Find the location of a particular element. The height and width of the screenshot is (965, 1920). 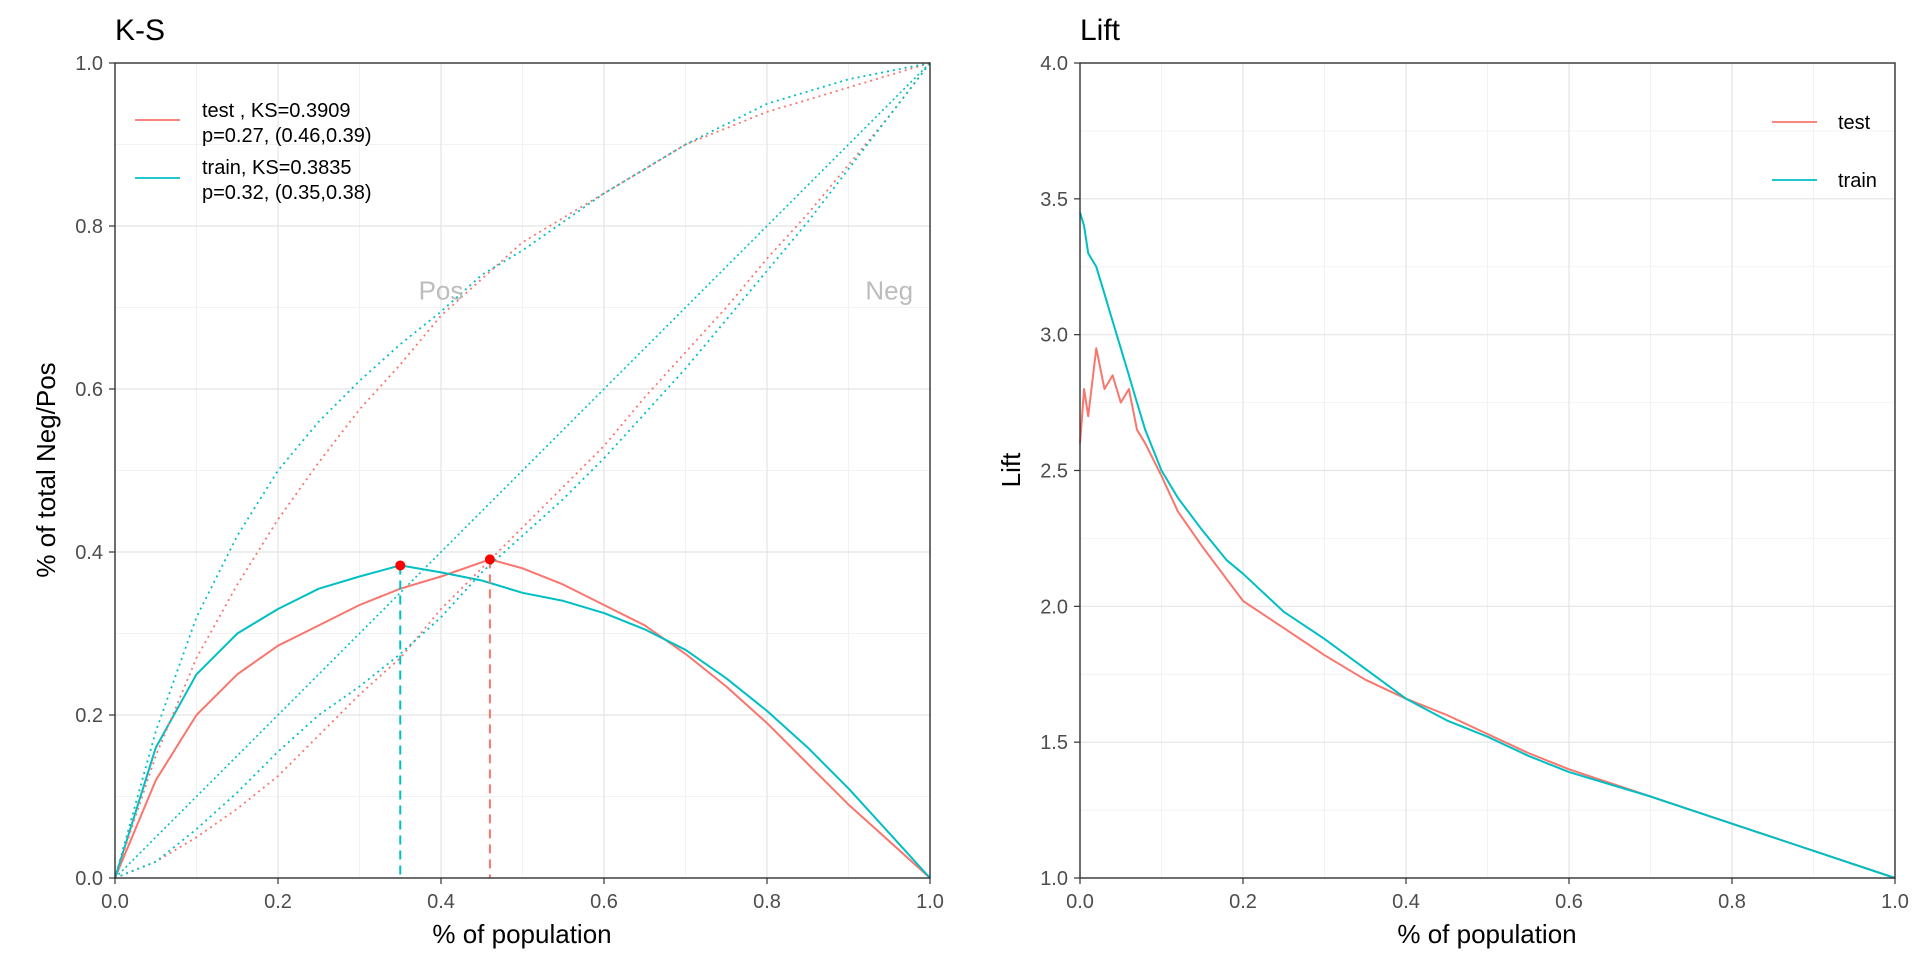

lift-legend: test train is located at coordinates (1824, 152).